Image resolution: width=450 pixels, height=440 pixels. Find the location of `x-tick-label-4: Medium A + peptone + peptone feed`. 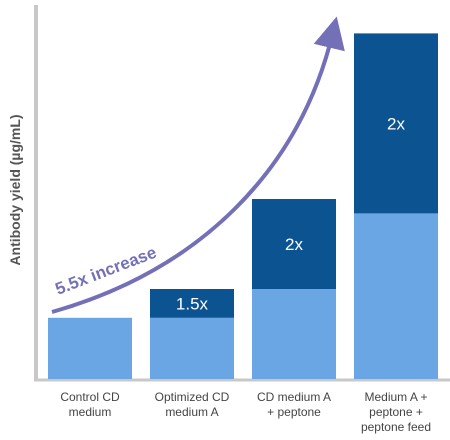

x-tick-label-4: Medium A + peptone + peptone feed is located at coordinates (396, 412).